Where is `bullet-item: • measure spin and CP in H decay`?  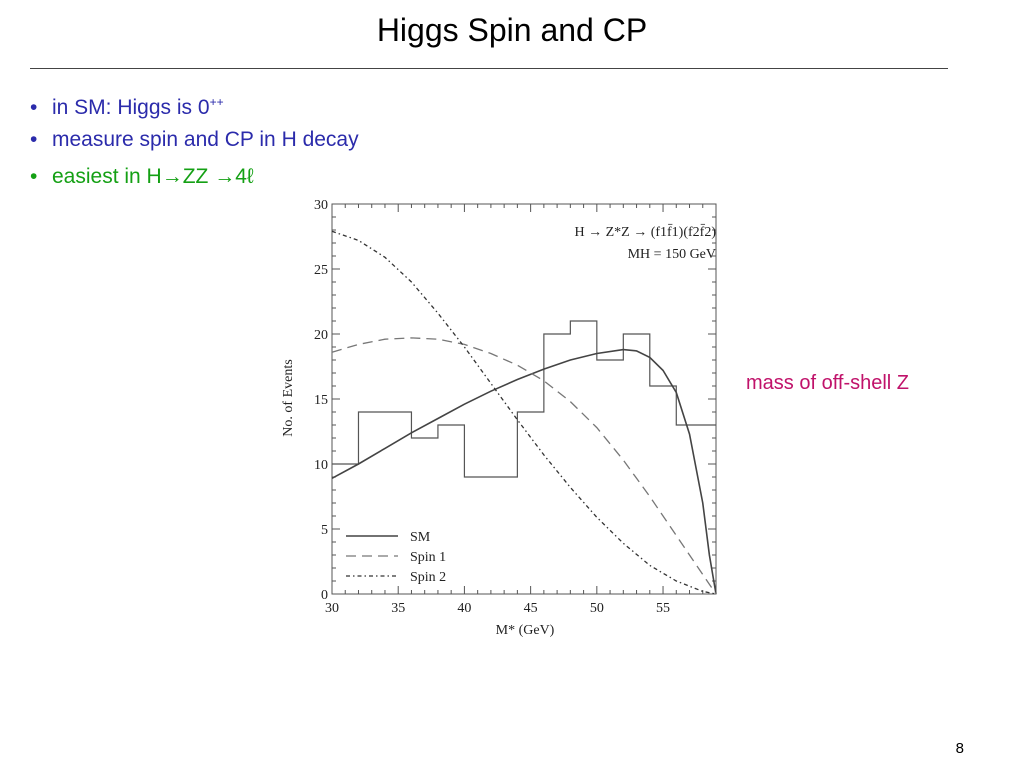 bullet-item: • measure spin and CP in H decay is located at coordinates (194, 139).